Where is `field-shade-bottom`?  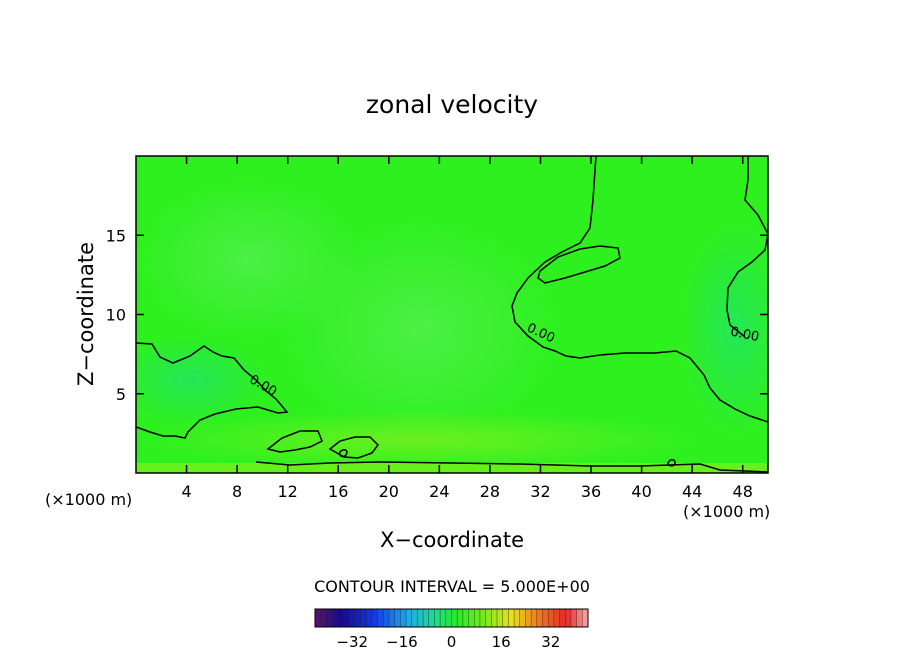 field-shade-bottom is located at coordinates (420, 440).